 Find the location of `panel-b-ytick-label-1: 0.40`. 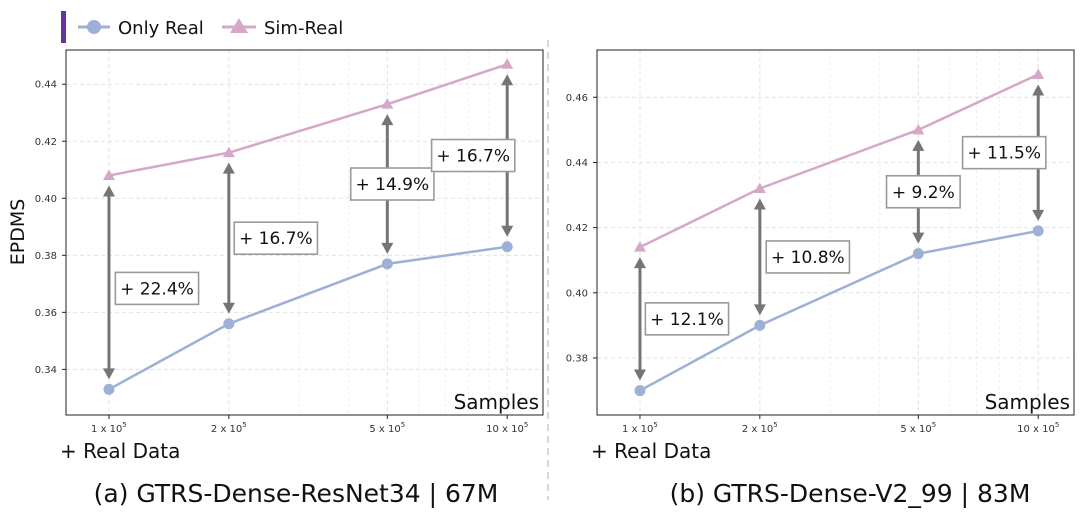

panel-b-ytick-label-1: 0.40 is located at coordinates (577, 293).